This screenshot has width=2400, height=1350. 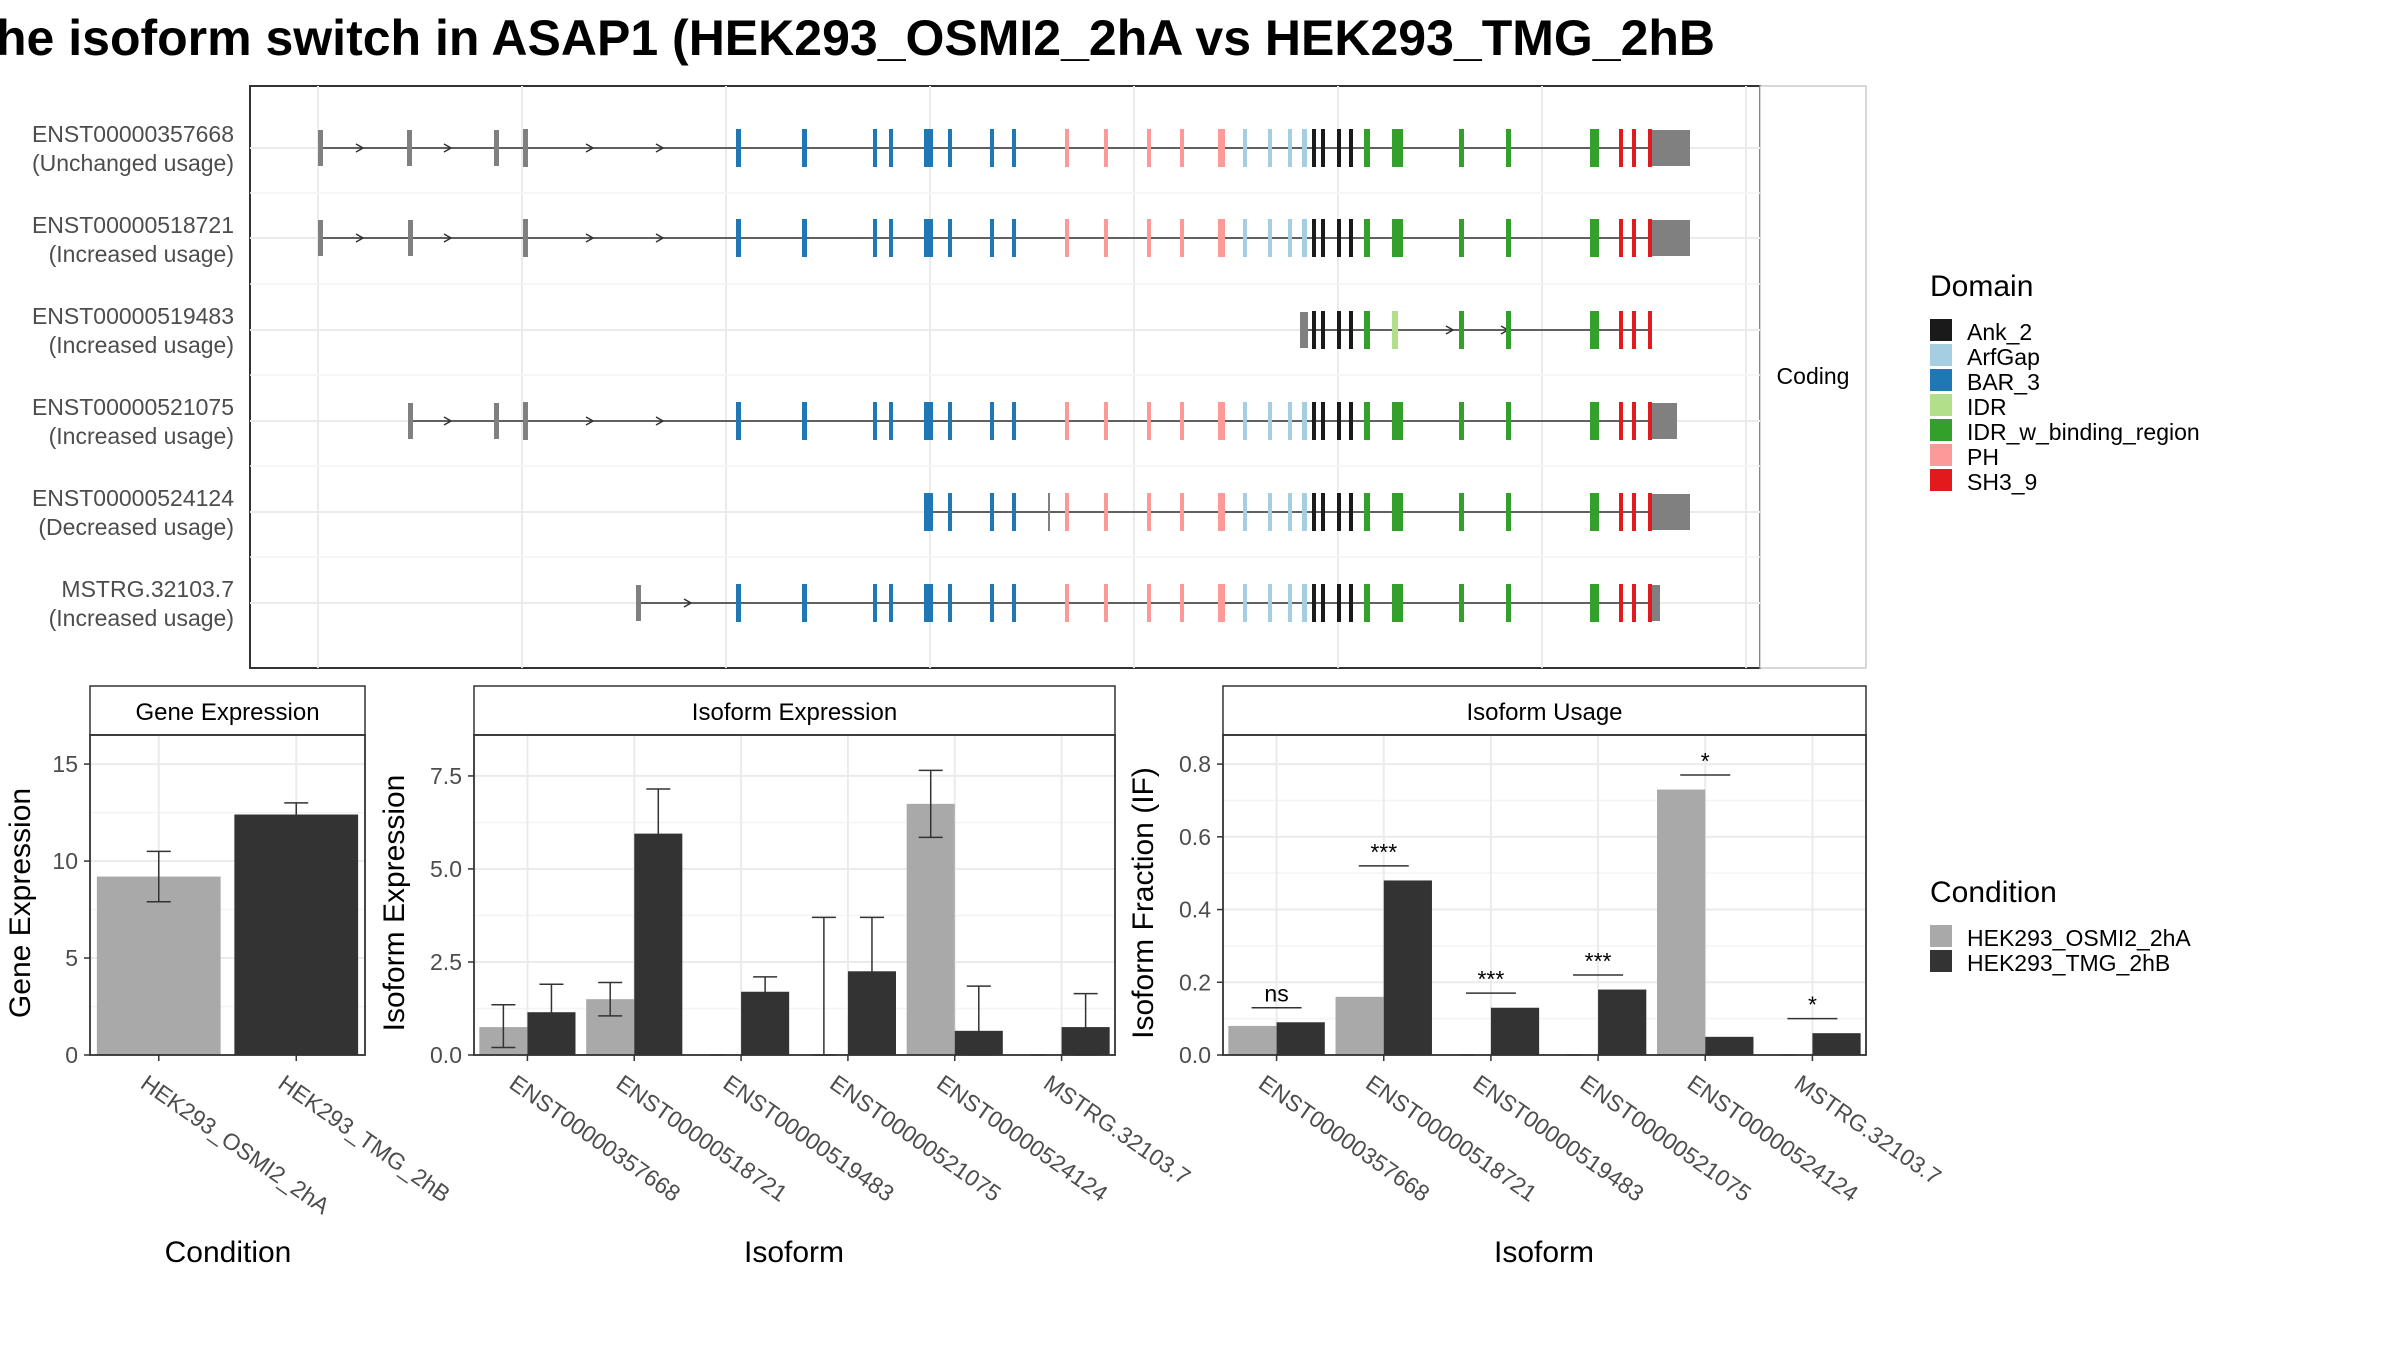 What do you see at coordinates (1656, 603) in the screenshot?
I see `utr-exon` at bounding box center [1656, 603].